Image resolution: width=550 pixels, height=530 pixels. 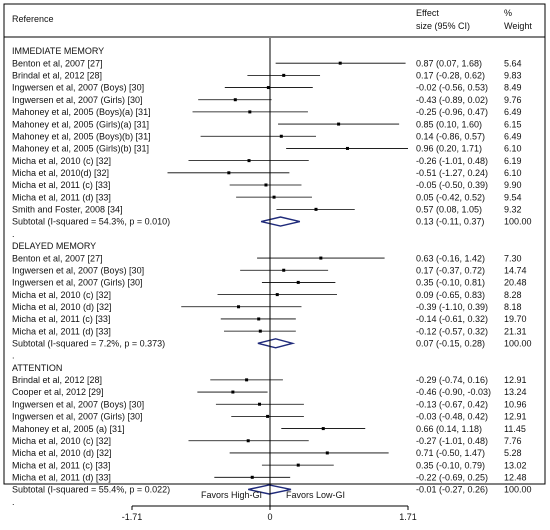 I want to click on subtotal-diamond, so click(x=276, y=343).